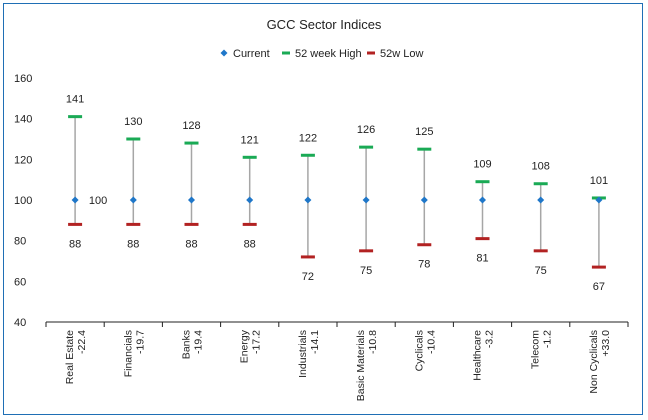  What do you see at coordinates (541, 167) in the screenshot?
I see `high-data-label: 108` at bounding box center [541, 167].